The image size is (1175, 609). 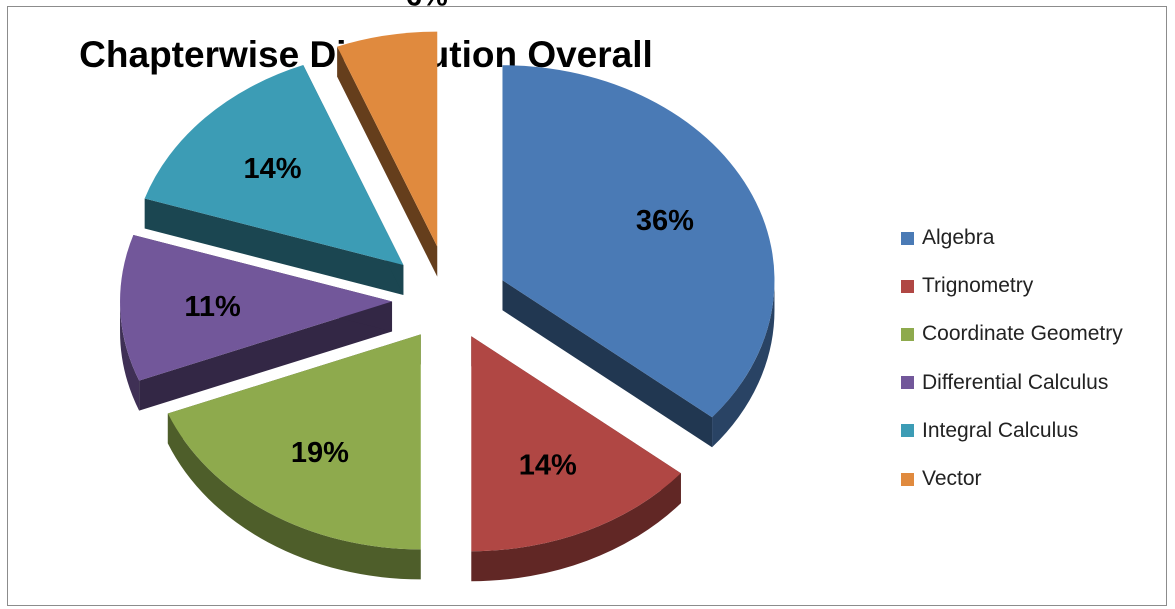 I want to click on pie-label-differential-calculus: 11%, so click(x=212, y=307).